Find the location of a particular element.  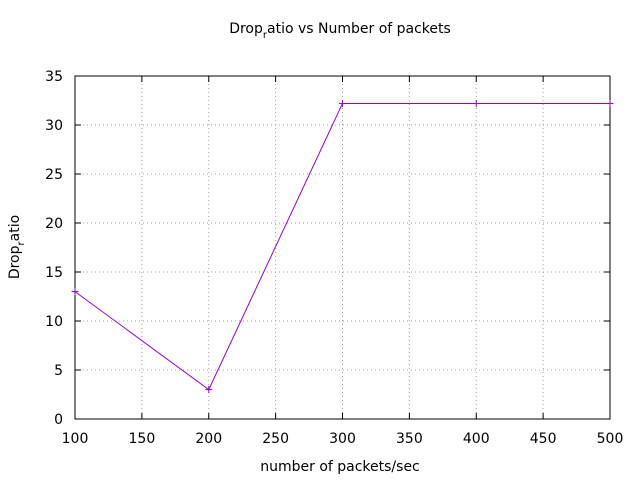

y-tick-label: 0 is located at coordinates (58, 420).